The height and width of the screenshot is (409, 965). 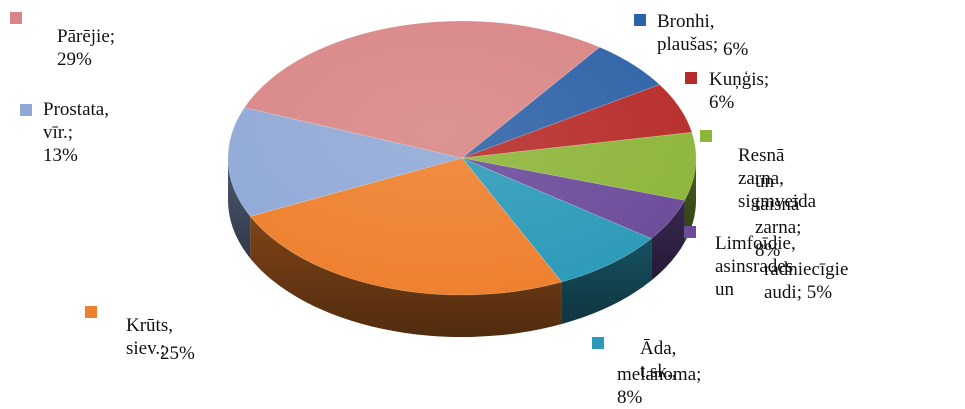 What do you see at coordinates (76, 132) in the screenshot?
I see `slice-label-text: Prostata, vīr.; 13%` at bounding box center [76, 132].